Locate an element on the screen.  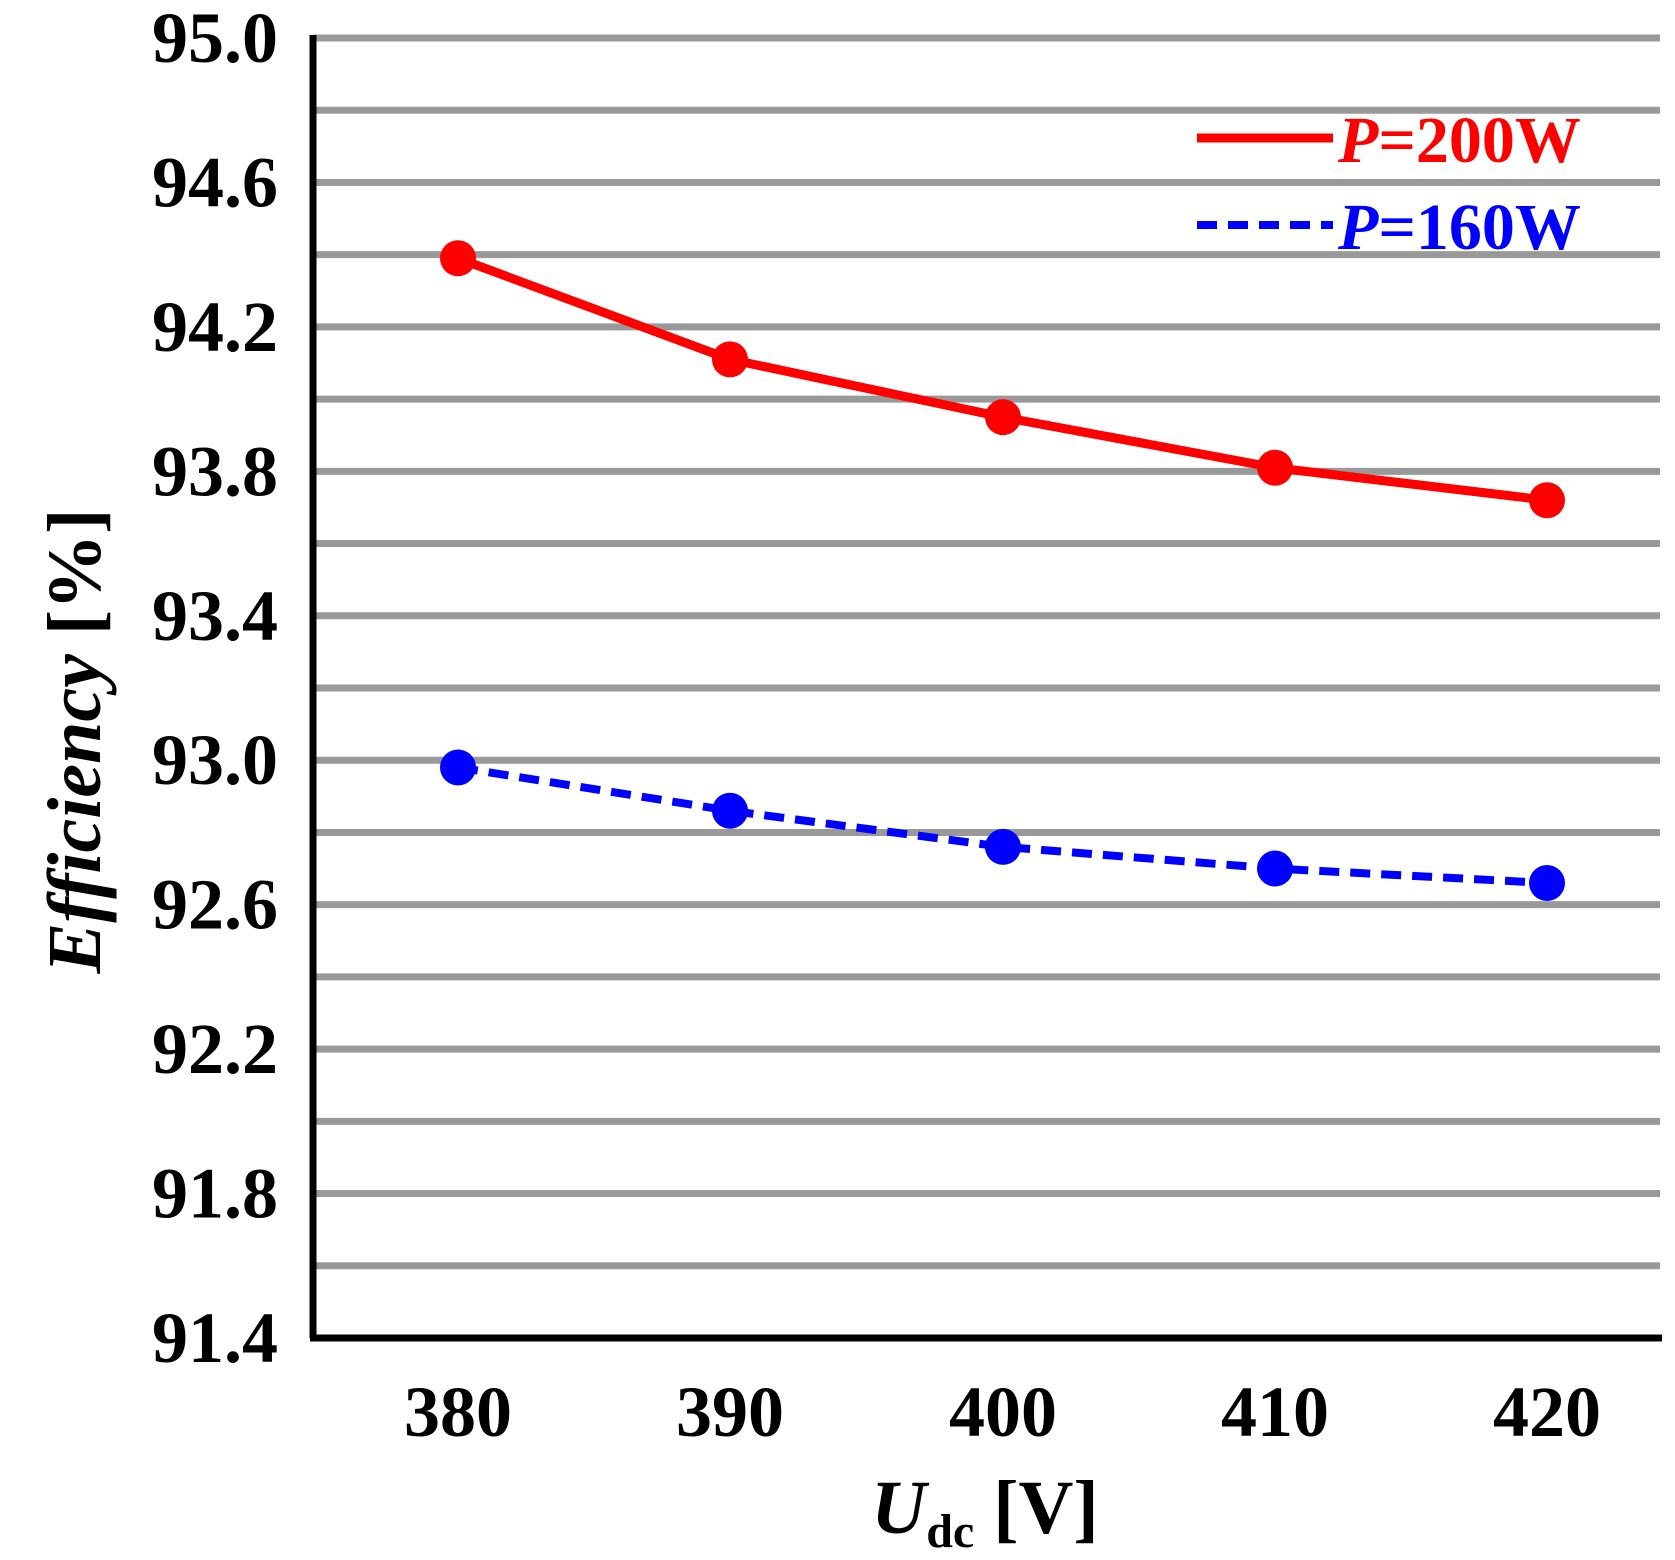
x-axis-title-sub: dc is located at coordinates (950, 1531).